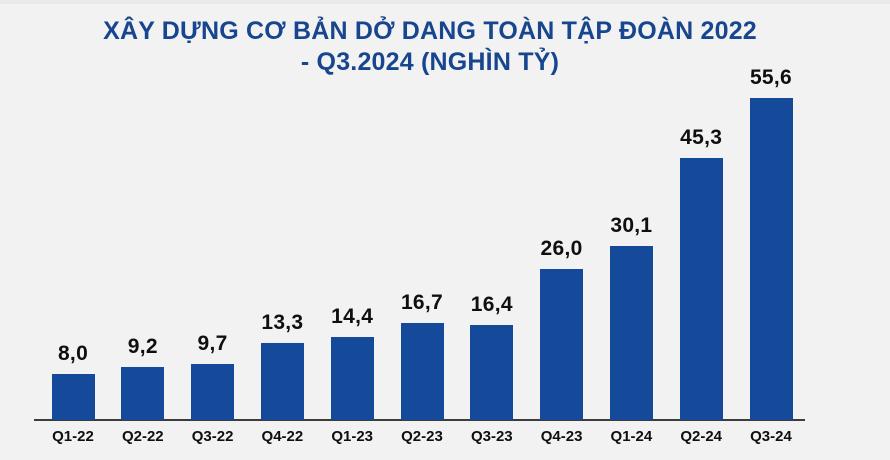 This screenshot has width=890, height=460. Describe the element at coordinates (771, 436) in the screenshot. I see `x-tick-label: Q3-24` at that location.